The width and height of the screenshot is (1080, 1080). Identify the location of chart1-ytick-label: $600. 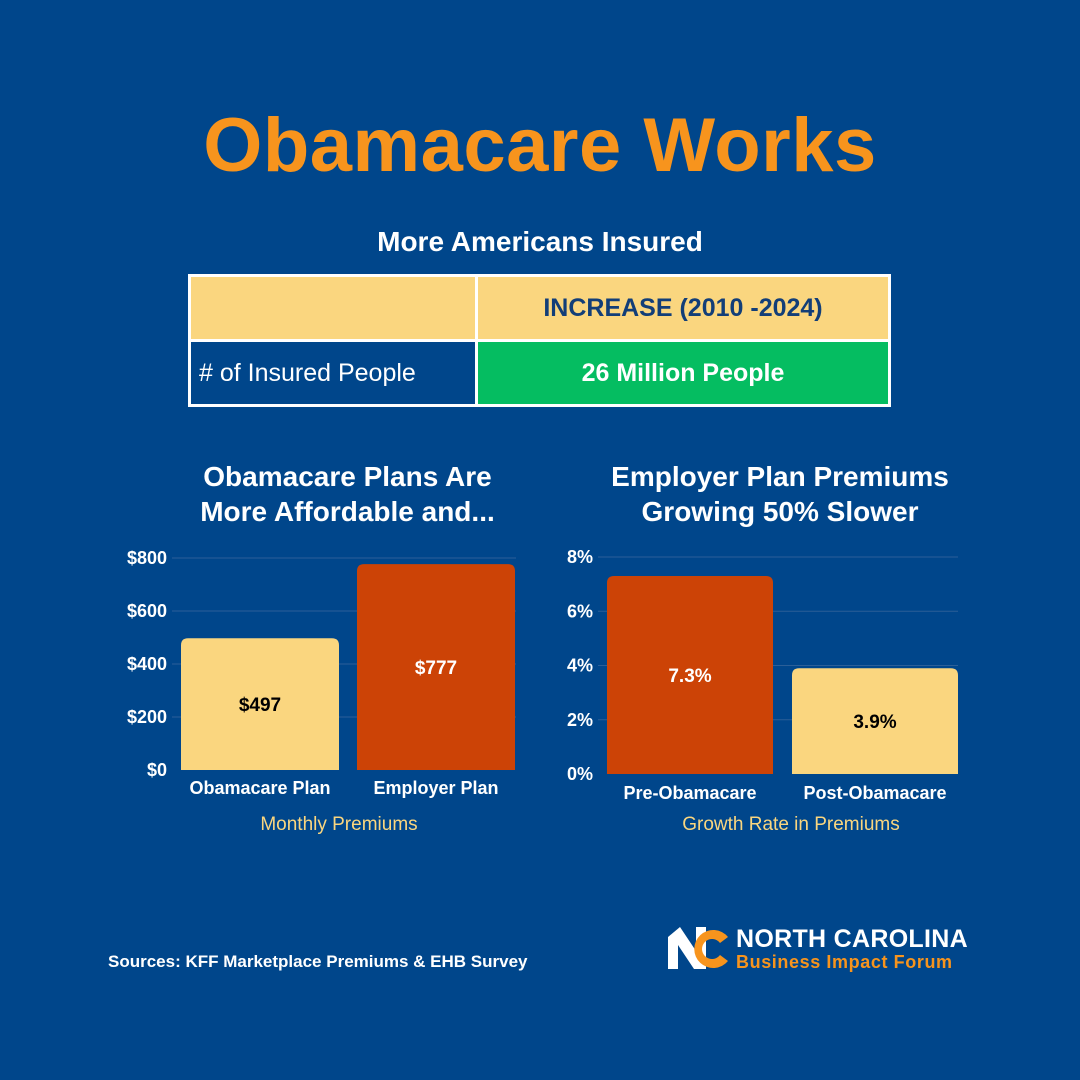
(147, 611).